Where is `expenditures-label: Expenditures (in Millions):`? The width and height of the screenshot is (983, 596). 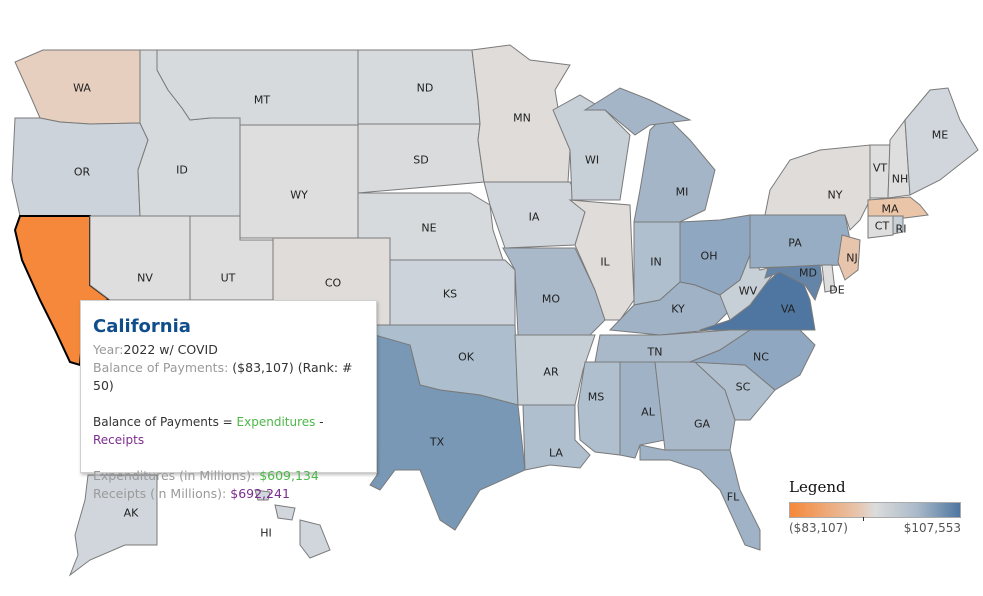 expenditures-label: Expenditures (in Millions): is located at coordinates (176, 475).